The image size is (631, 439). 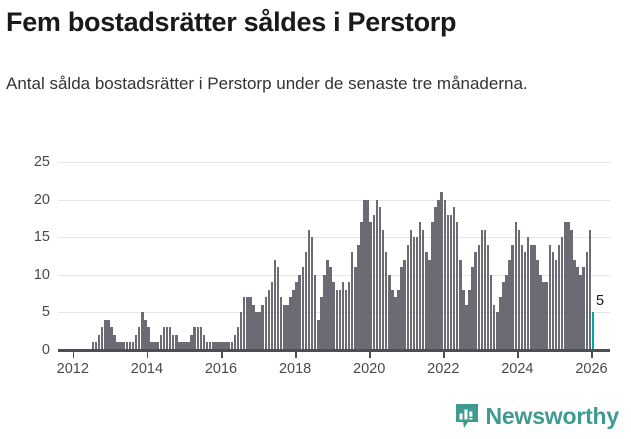 I want to click on x-axis-line, so click(x=334, y=350).